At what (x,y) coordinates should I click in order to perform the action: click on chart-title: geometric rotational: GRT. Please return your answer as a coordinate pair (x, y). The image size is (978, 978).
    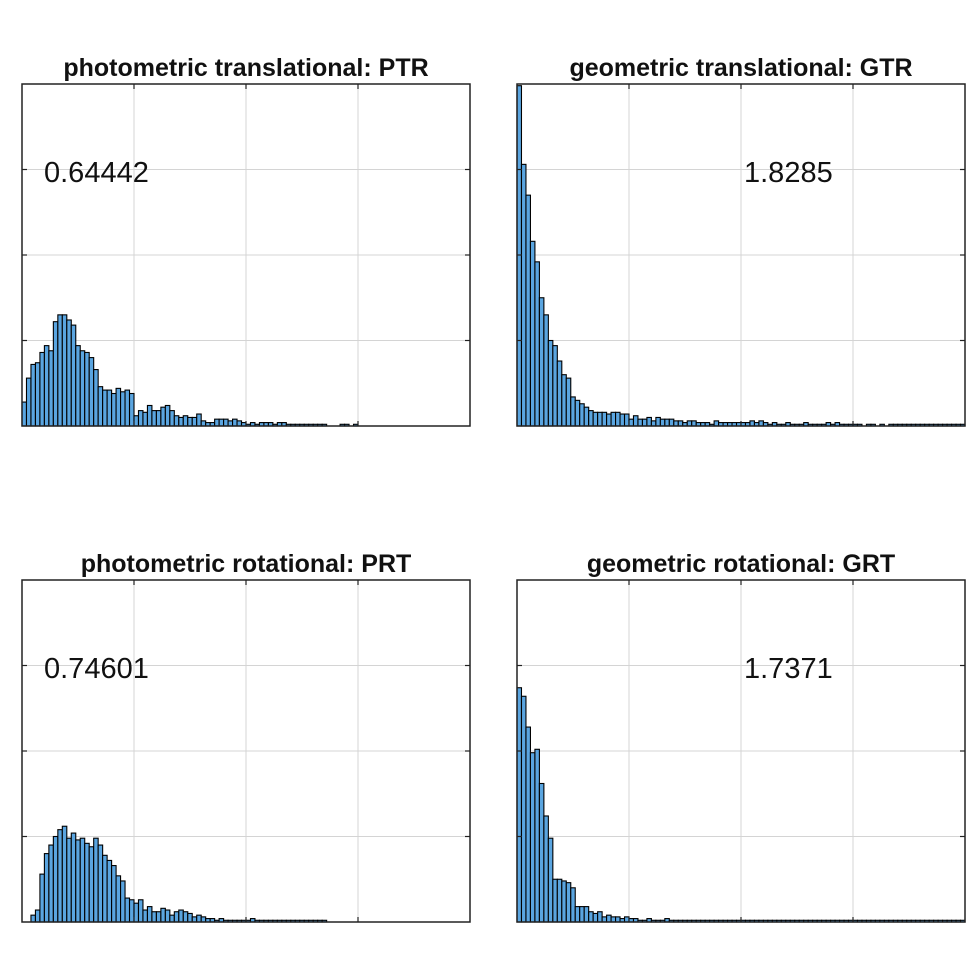
    Looking at the image, I should click on (741, 564).